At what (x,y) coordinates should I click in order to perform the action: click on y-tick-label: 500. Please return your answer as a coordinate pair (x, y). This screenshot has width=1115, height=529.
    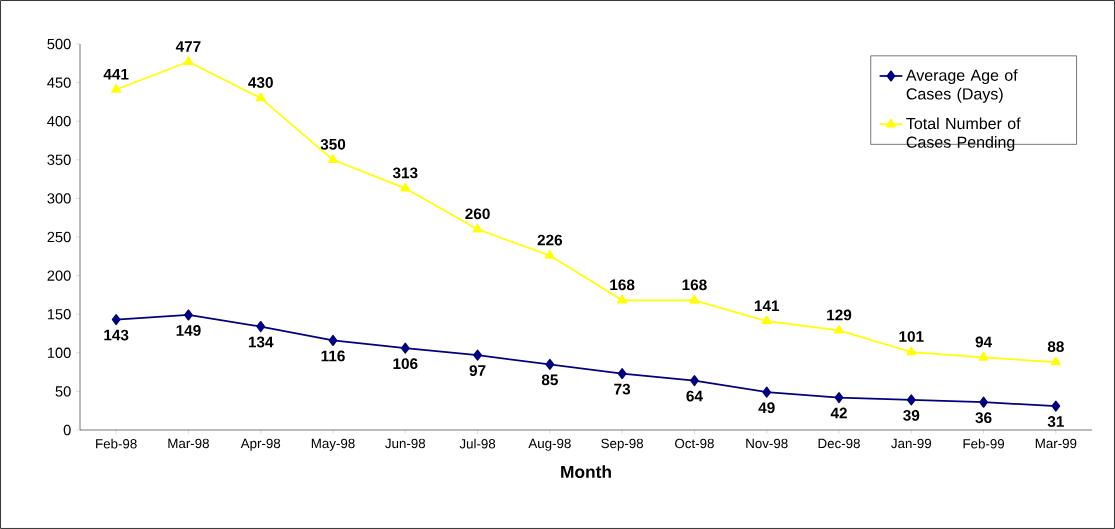
    Looking at the image, I should click on (59, 44).